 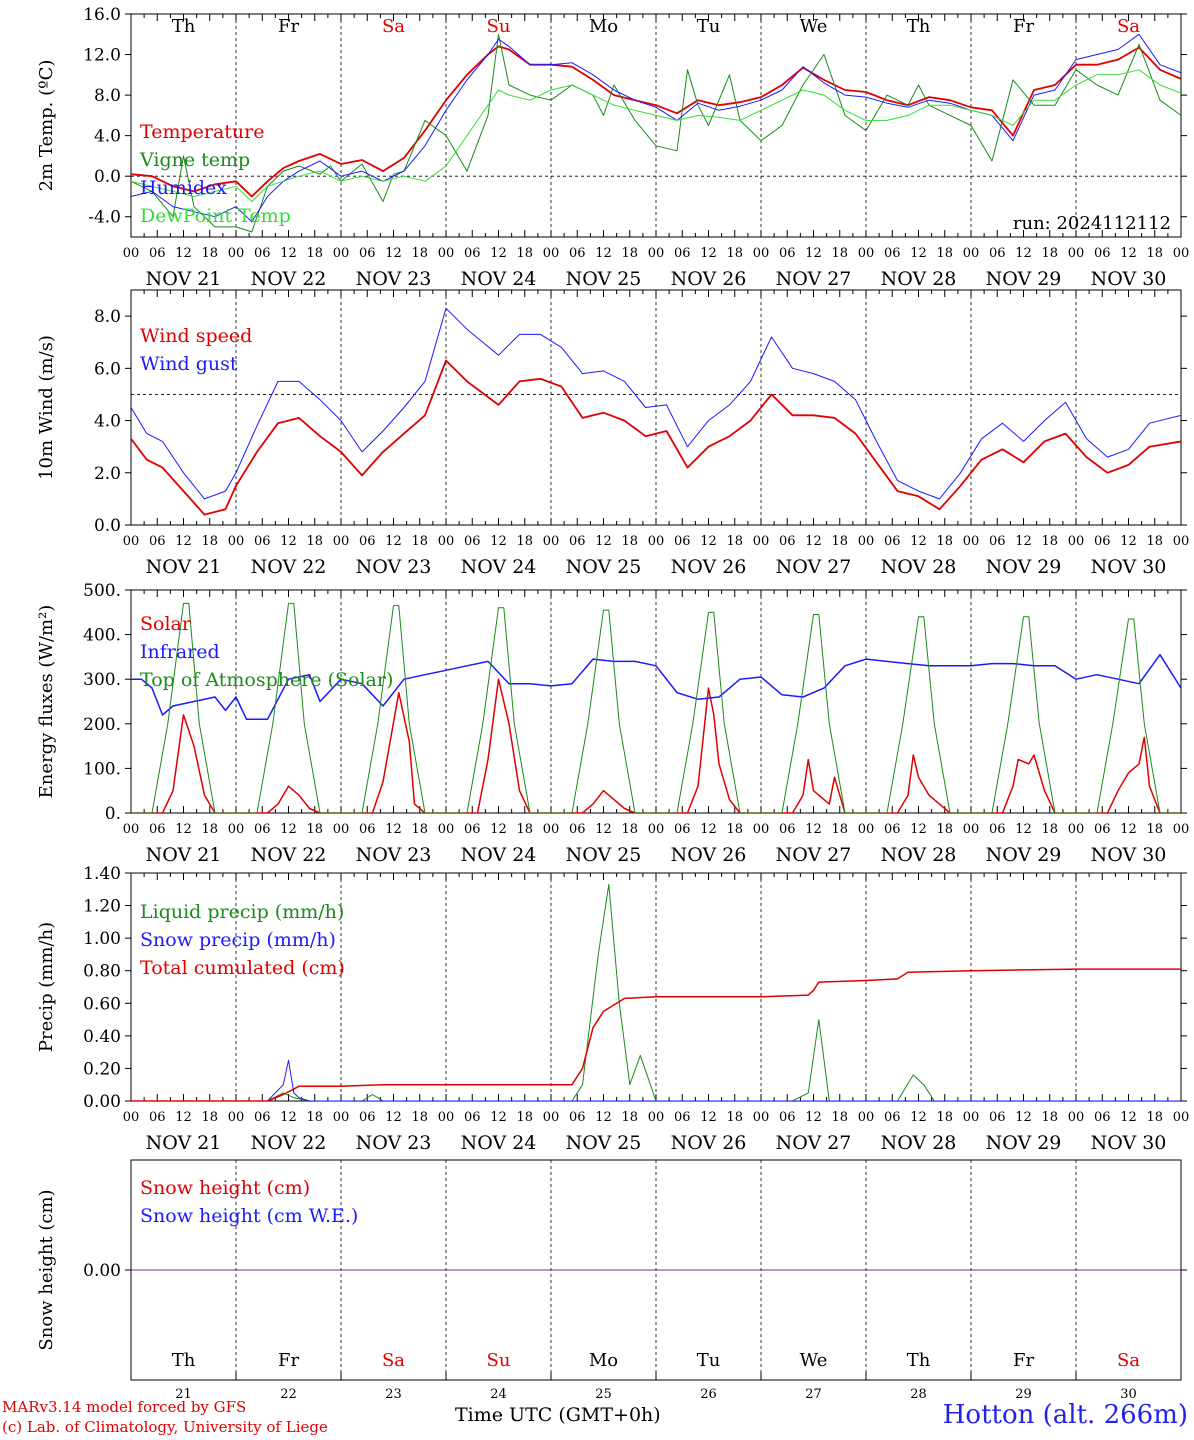 What do you see at coordinates (183, 188) in the screenshot?
I see `legend-entry: Humidex` at bounding box center [183, 188].